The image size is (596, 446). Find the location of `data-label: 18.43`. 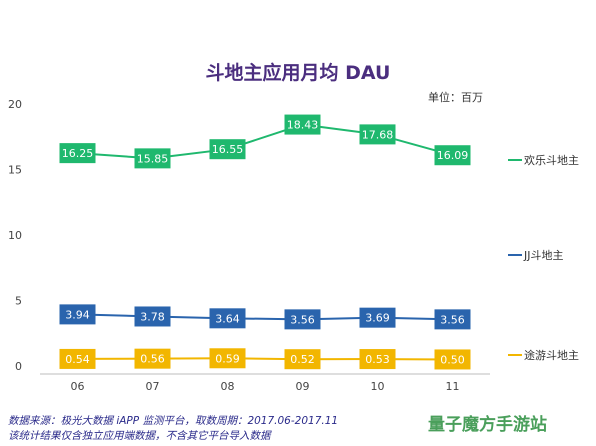

data-label: 18.43 is located at coordinates (303, 125).